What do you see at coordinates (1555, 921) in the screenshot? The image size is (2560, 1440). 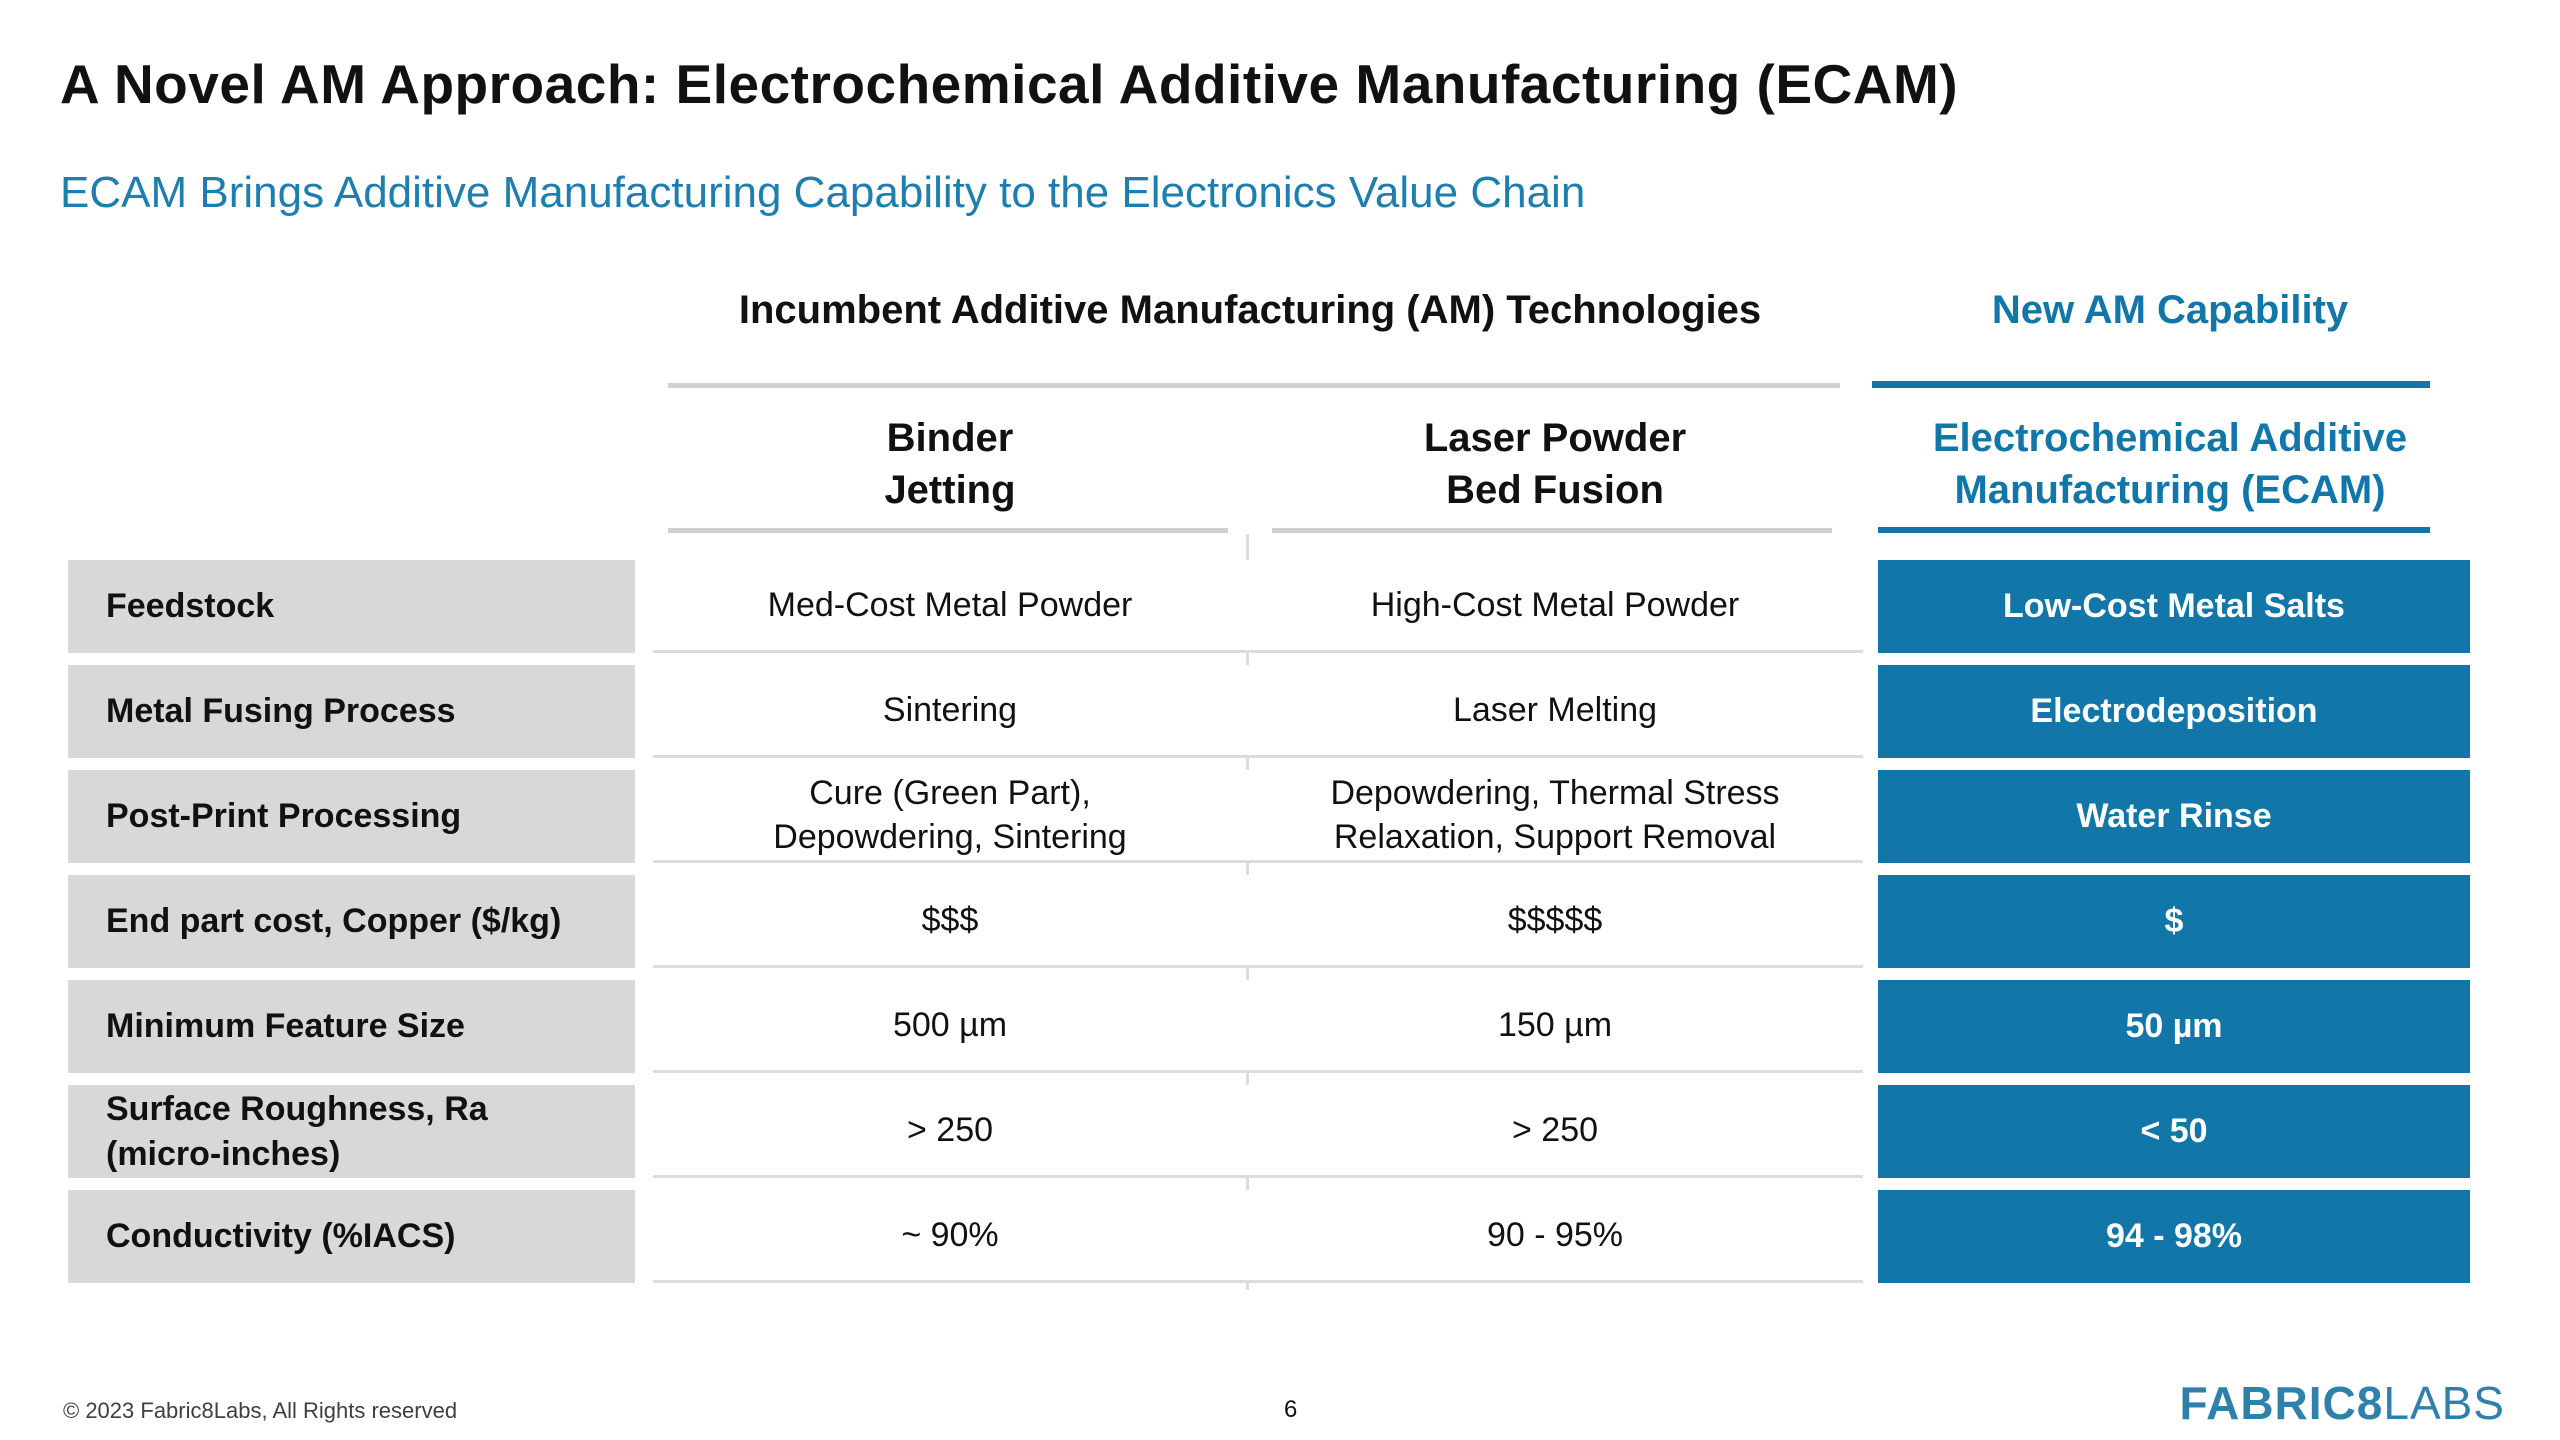 I see `cell-cost-laser-pbf: $$$$$` at bounding box center [1555, 921].